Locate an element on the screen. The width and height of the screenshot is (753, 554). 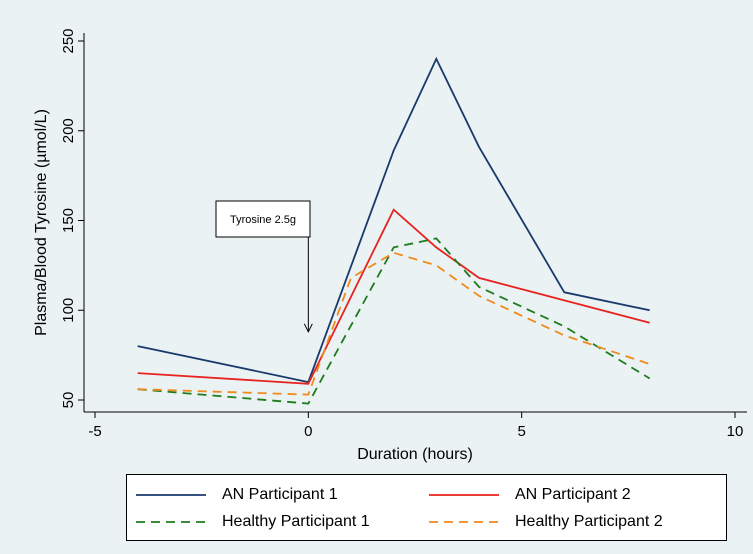
y-tick-label: 100 is located at coordinates (68, 310).